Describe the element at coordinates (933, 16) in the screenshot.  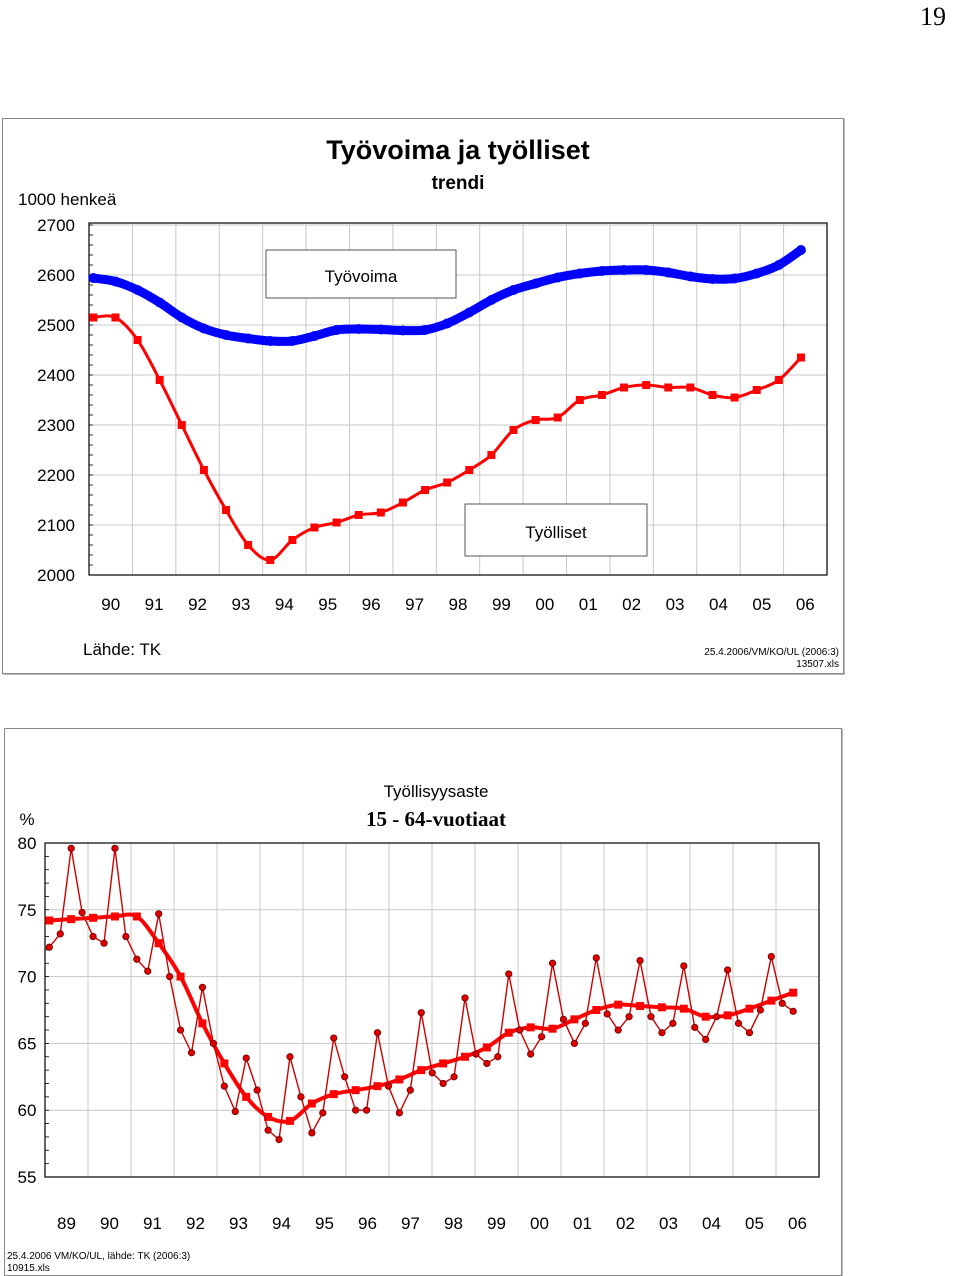
I see `page-number: 19` at that location.